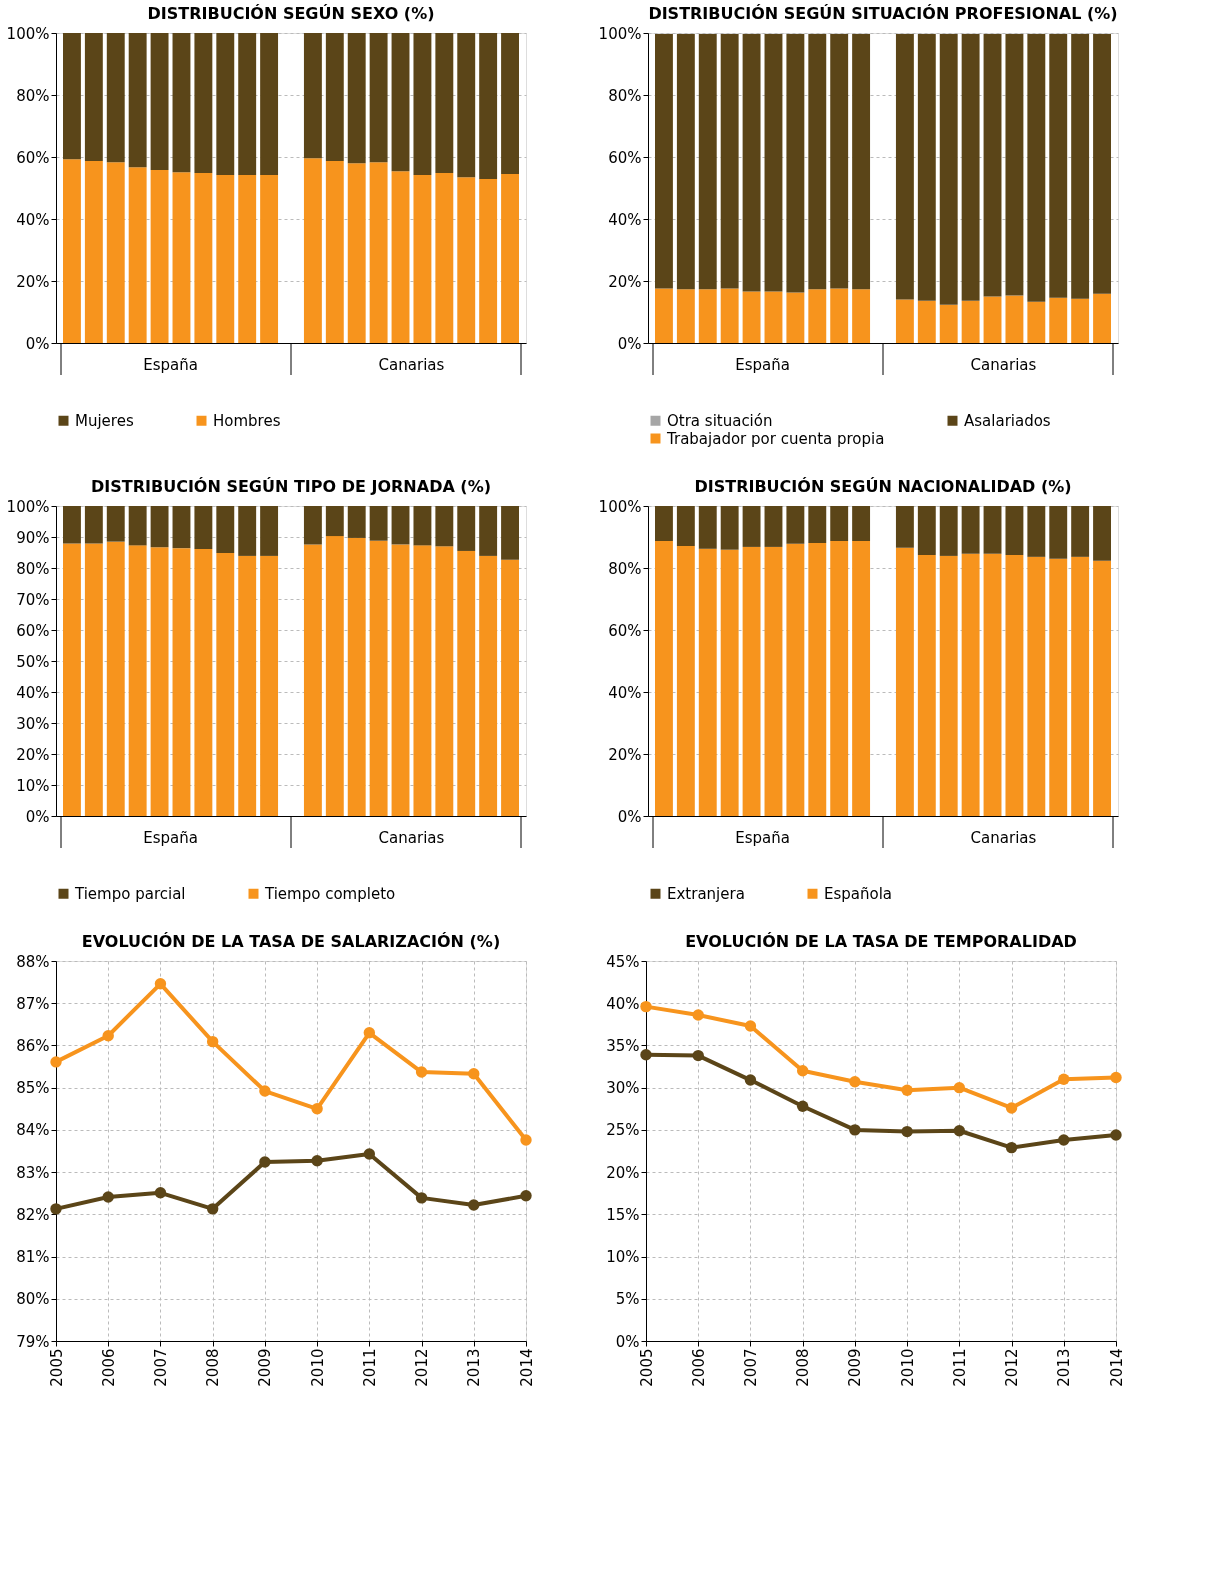 The height and width of the screenshot is (1583, 1205). Describe the element at coordinates (623, 1088) in the screenshot. I see `y-tick-label: 30%` at that location.